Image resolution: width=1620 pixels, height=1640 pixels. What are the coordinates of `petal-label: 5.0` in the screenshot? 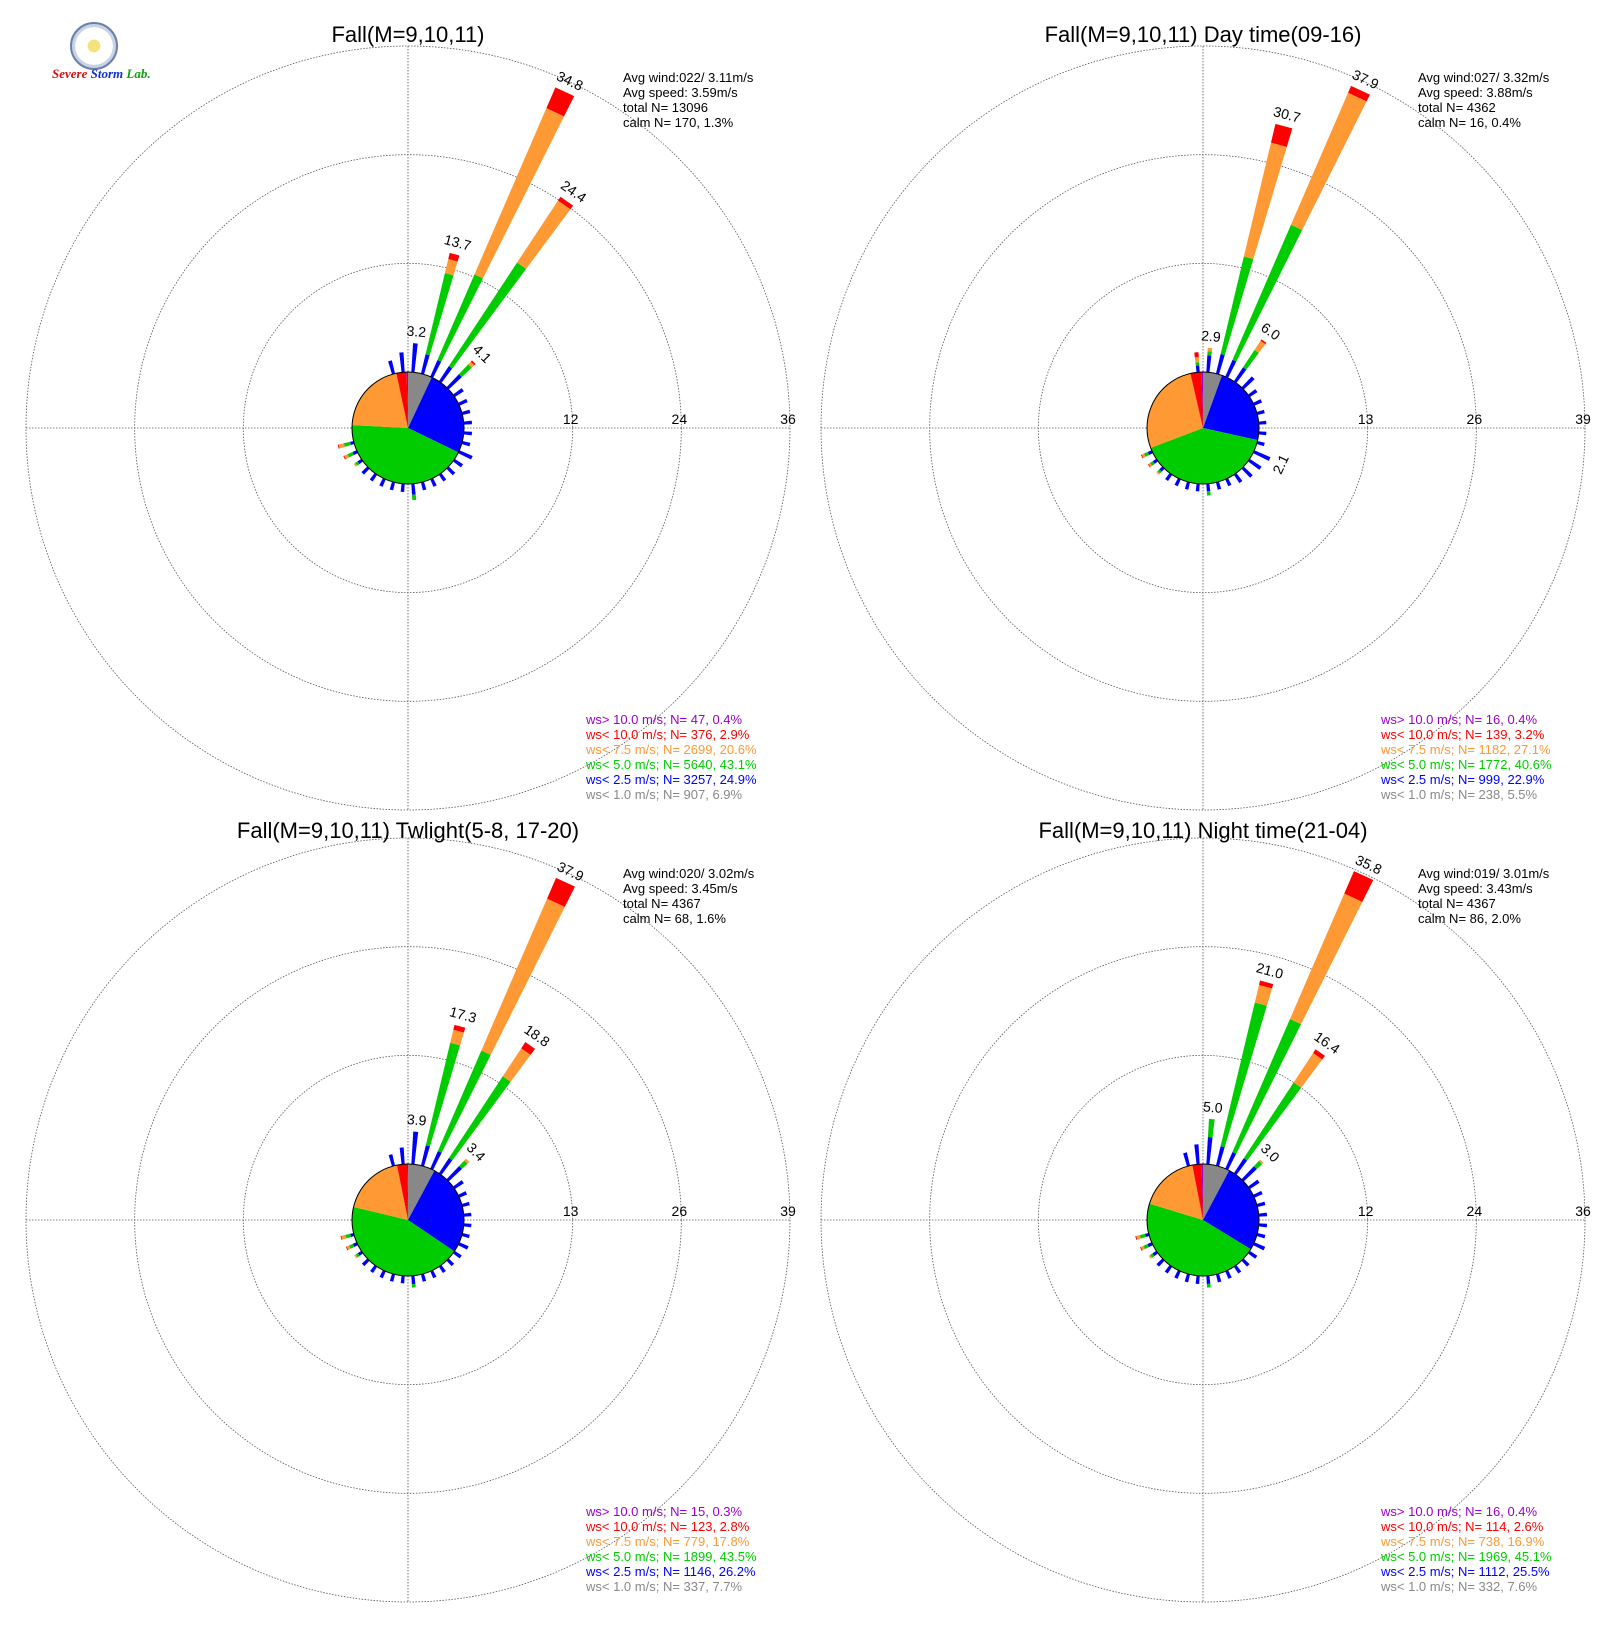 It's located at (1212, 1107).